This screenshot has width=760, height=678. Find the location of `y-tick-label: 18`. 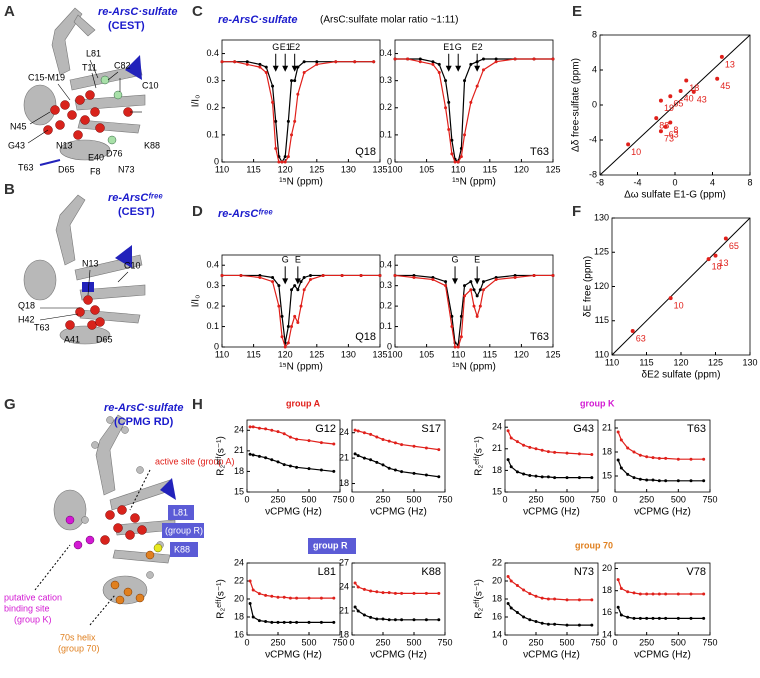

y-tick-label: 18 is located at coordinates (607, 451).